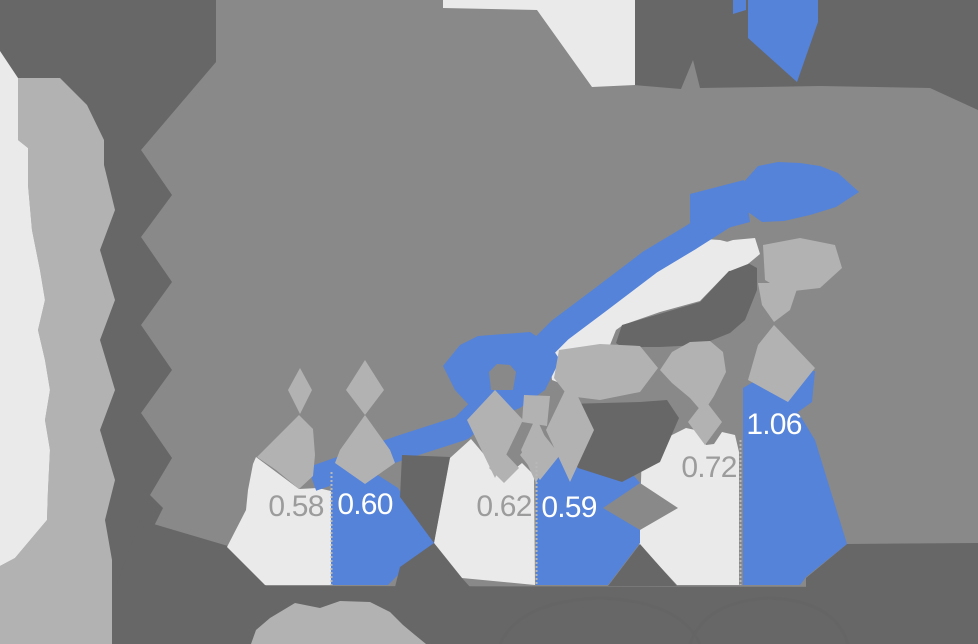  I want to click on svg-text: 0.58, so click(295, 506).